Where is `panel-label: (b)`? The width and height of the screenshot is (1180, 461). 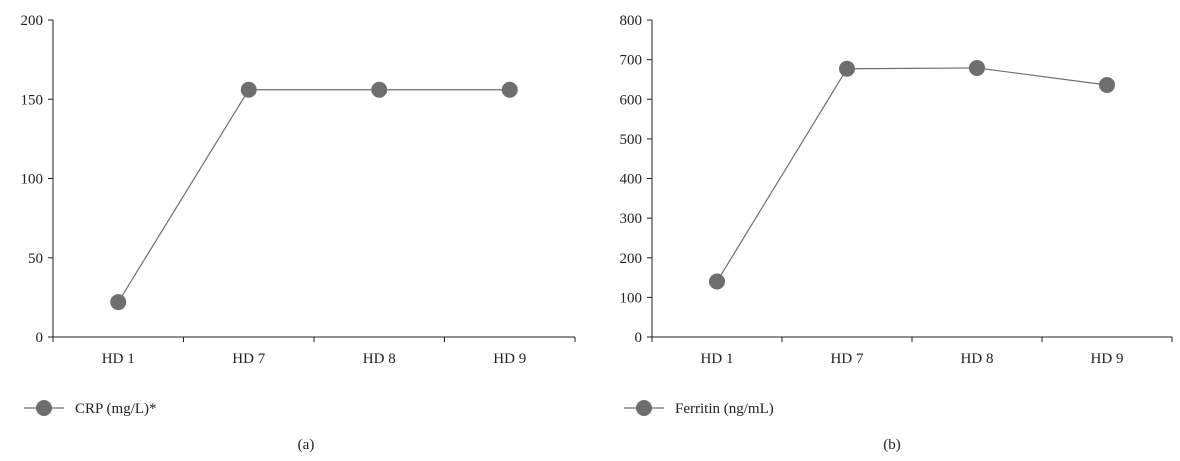
panel-label: (b) is located at coordinates (892, 445).